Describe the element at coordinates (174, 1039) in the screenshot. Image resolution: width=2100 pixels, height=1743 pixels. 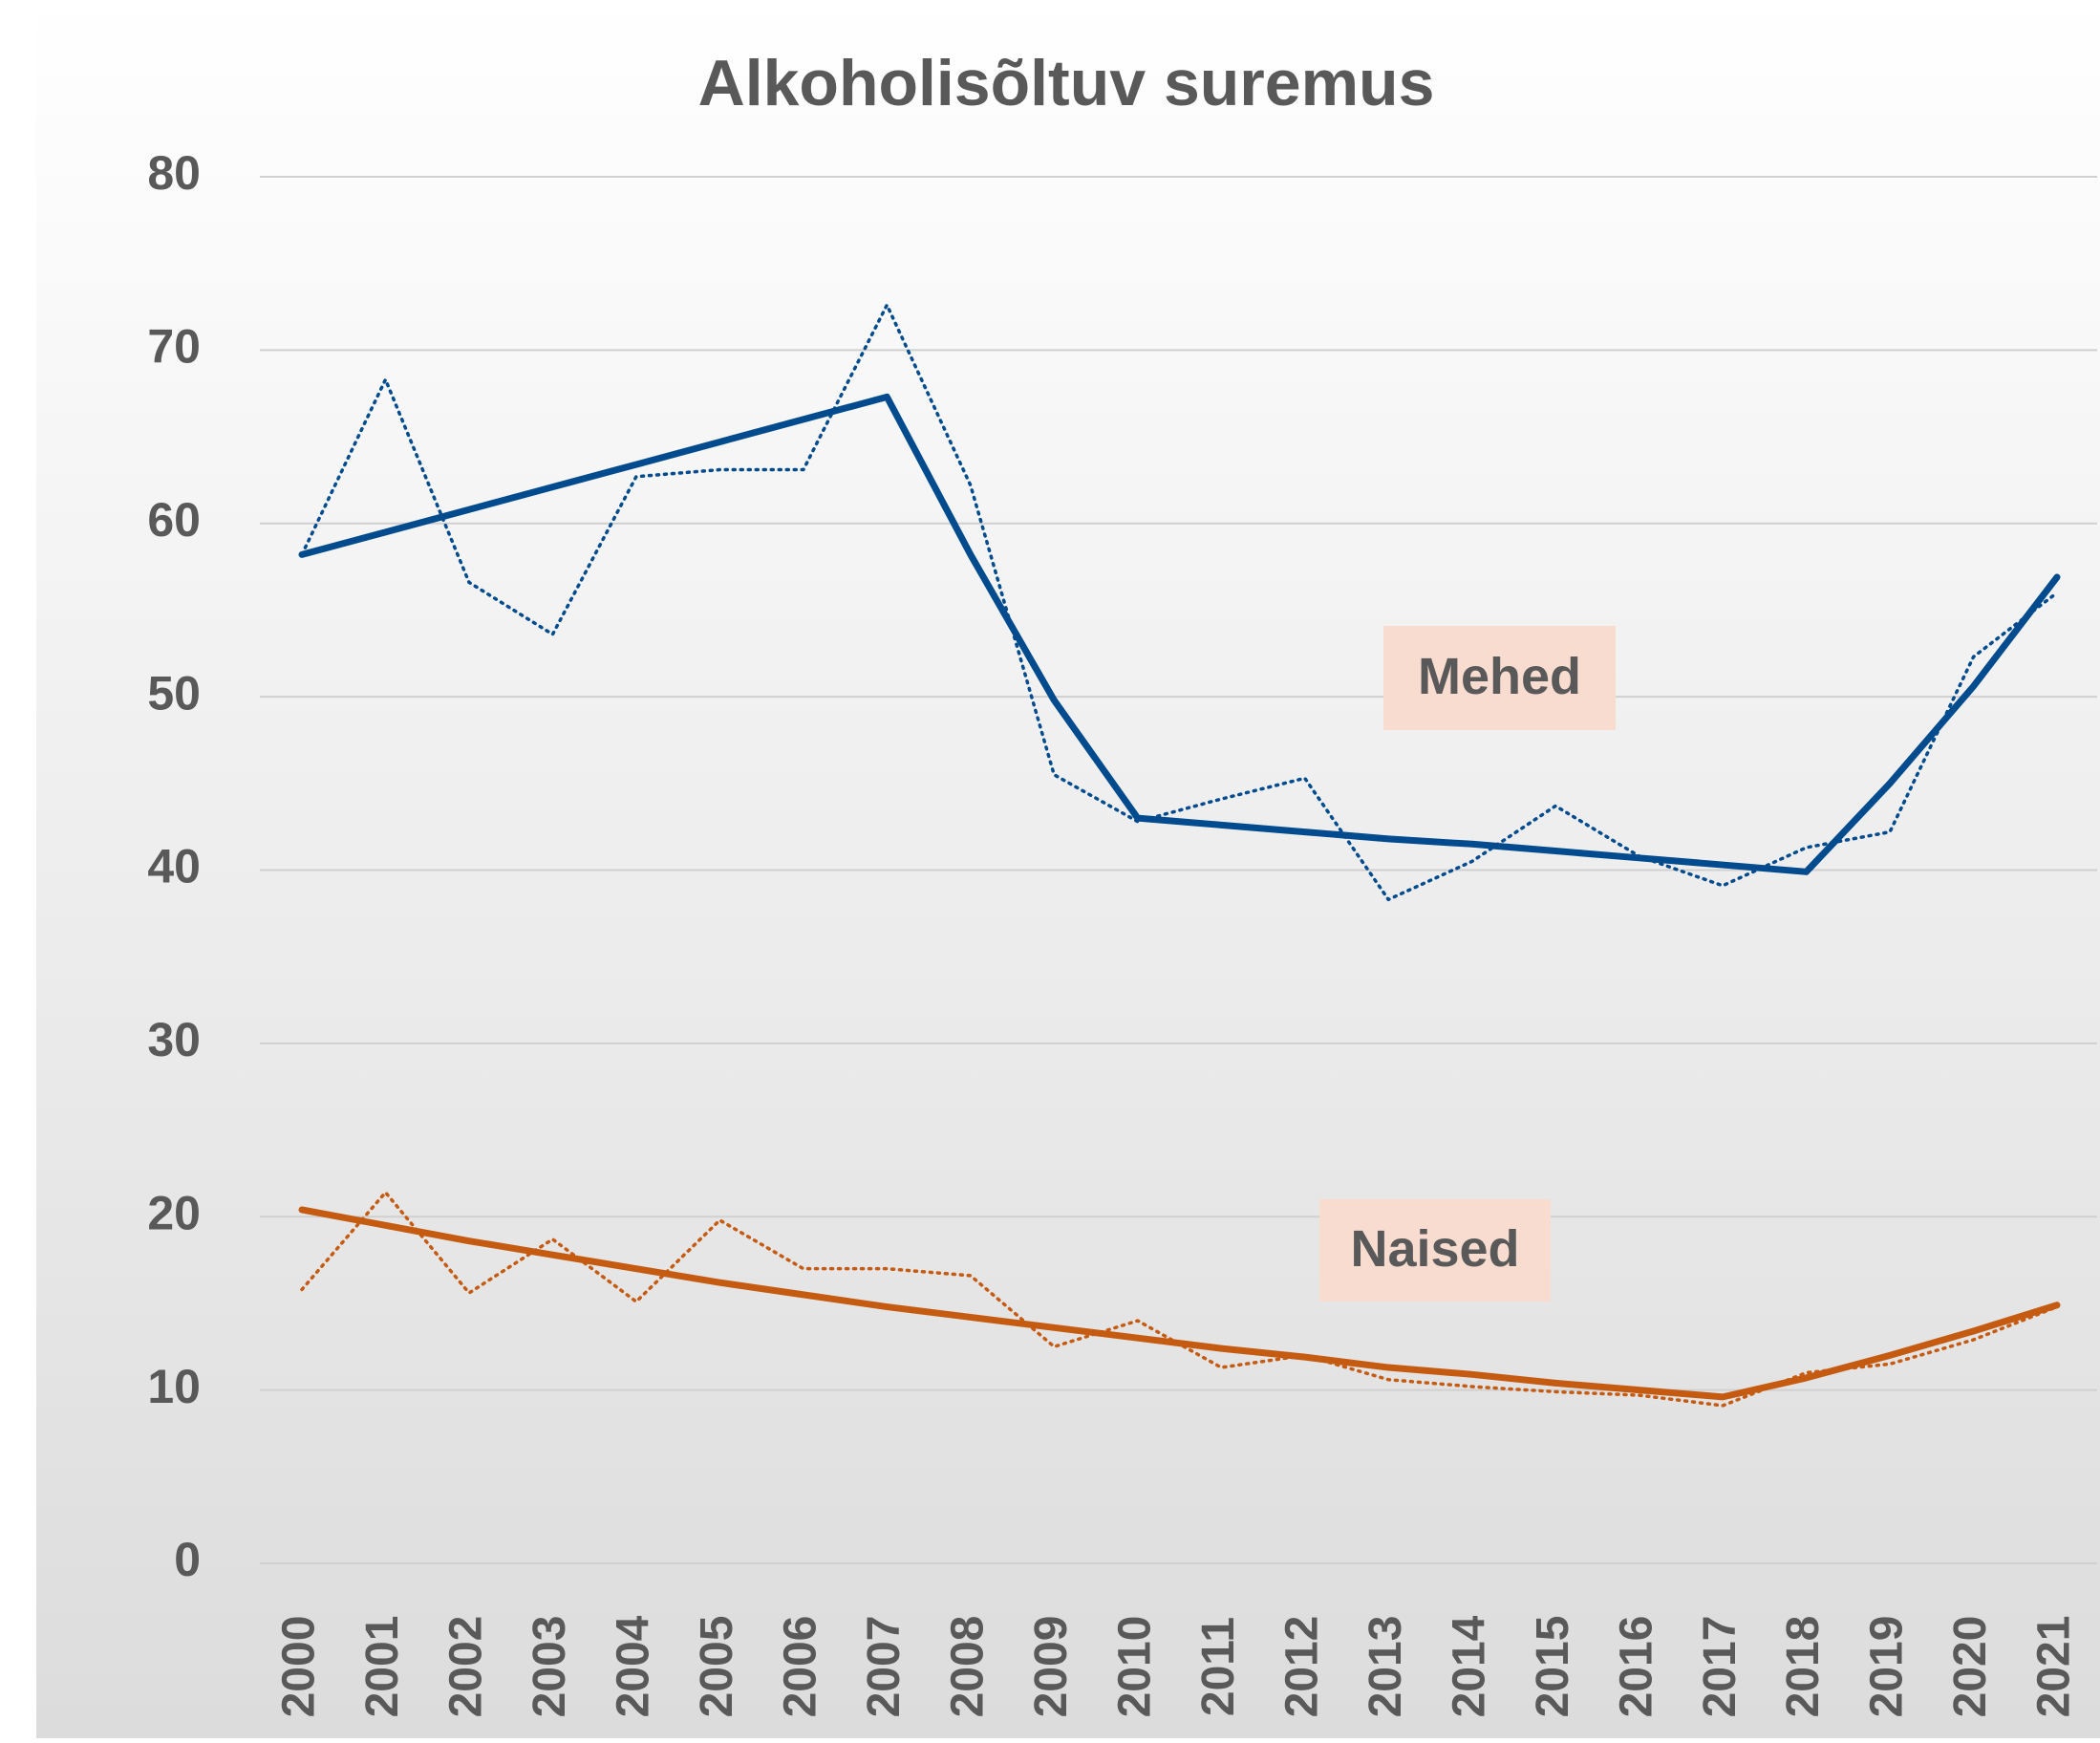
I see `y-tick-label: 30` at that location.